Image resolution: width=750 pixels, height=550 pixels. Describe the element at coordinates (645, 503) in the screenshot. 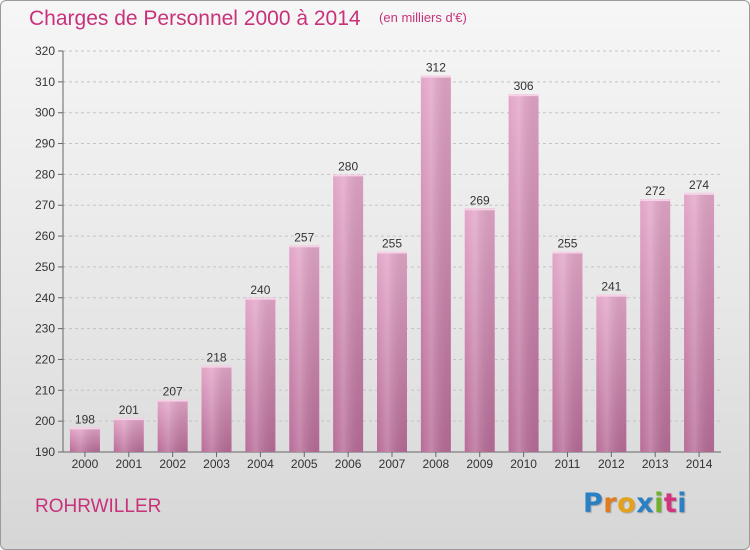

I see `logo-letter: x` at that location.